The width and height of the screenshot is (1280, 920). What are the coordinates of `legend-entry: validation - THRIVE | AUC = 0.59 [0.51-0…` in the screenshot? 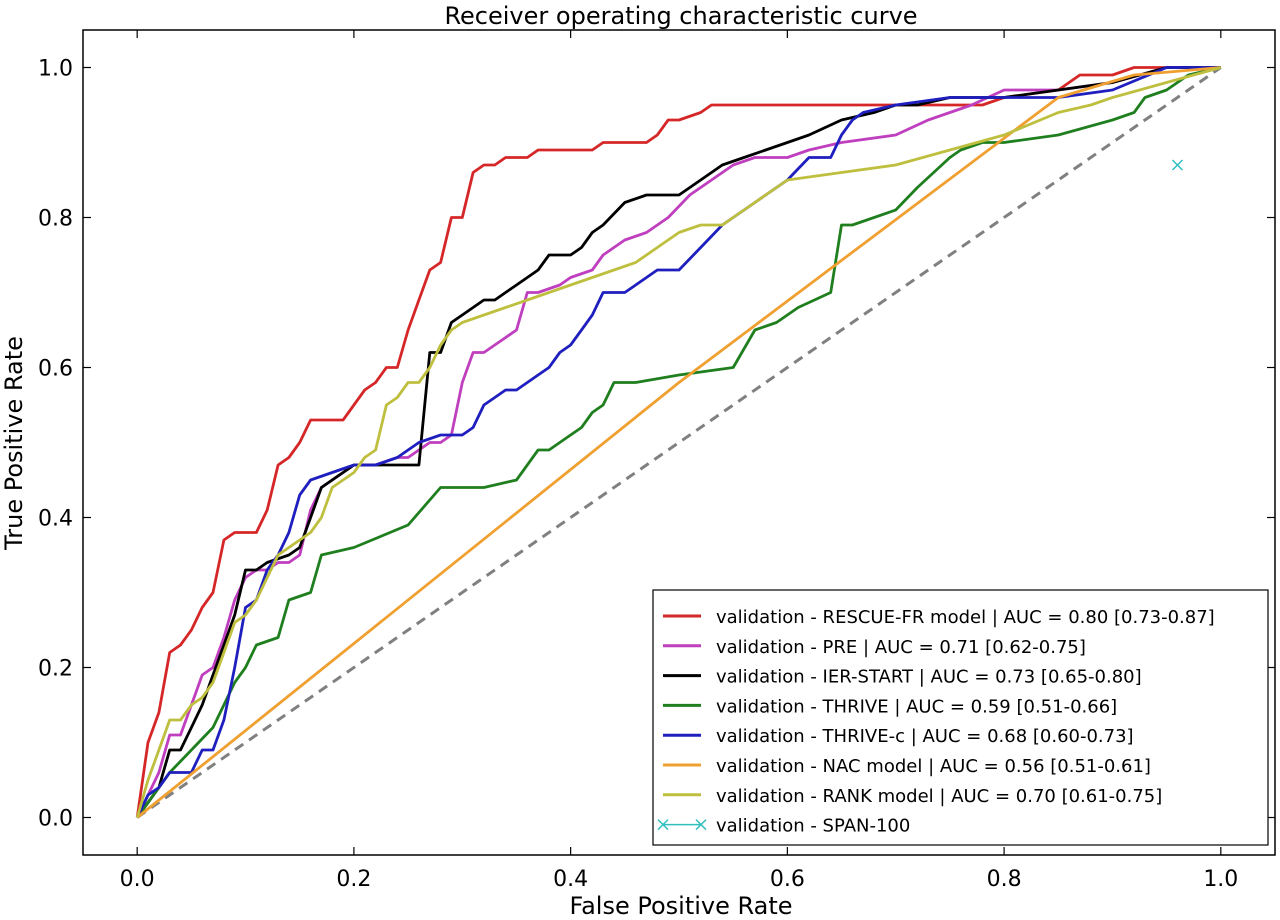 It's located at (916, 706).